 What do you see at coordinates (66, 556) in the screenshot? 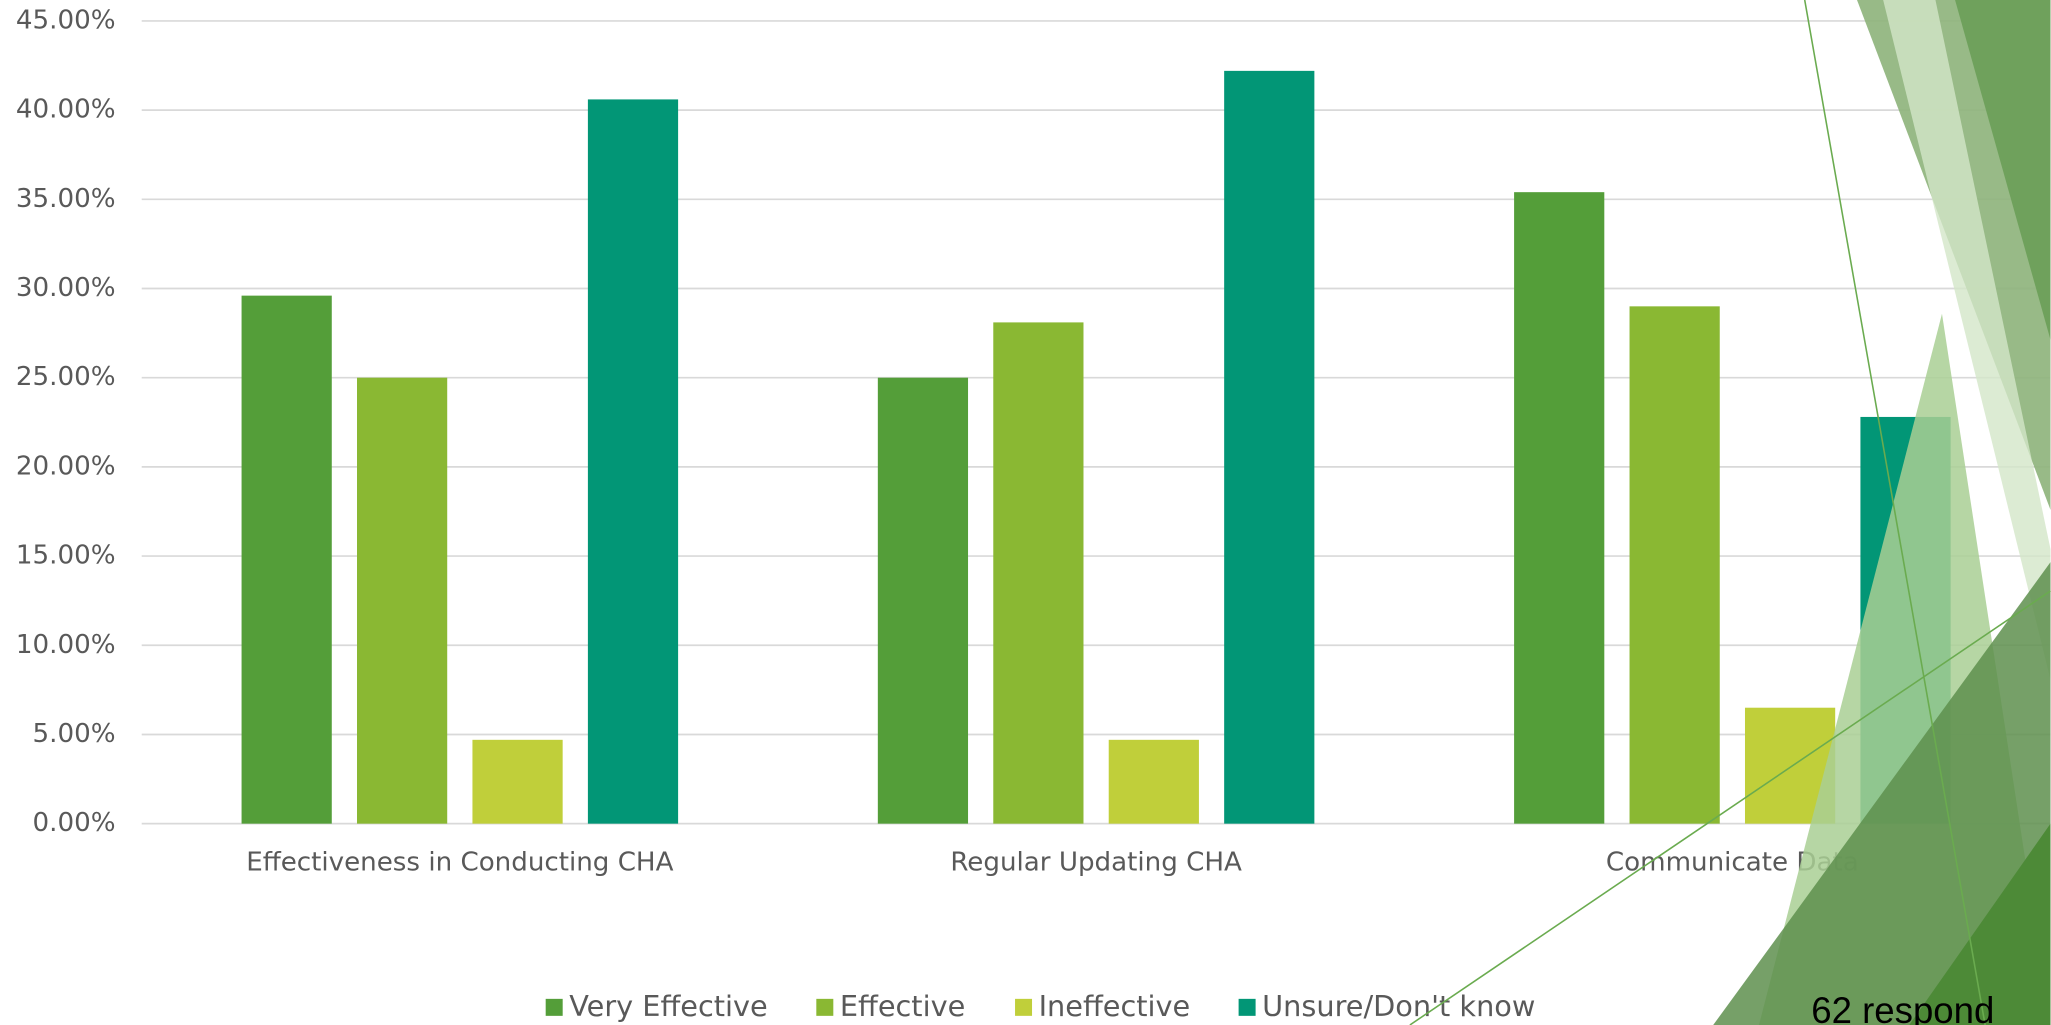
I see `y-tick-label: 15.00%` at bounding box center [66, 556].